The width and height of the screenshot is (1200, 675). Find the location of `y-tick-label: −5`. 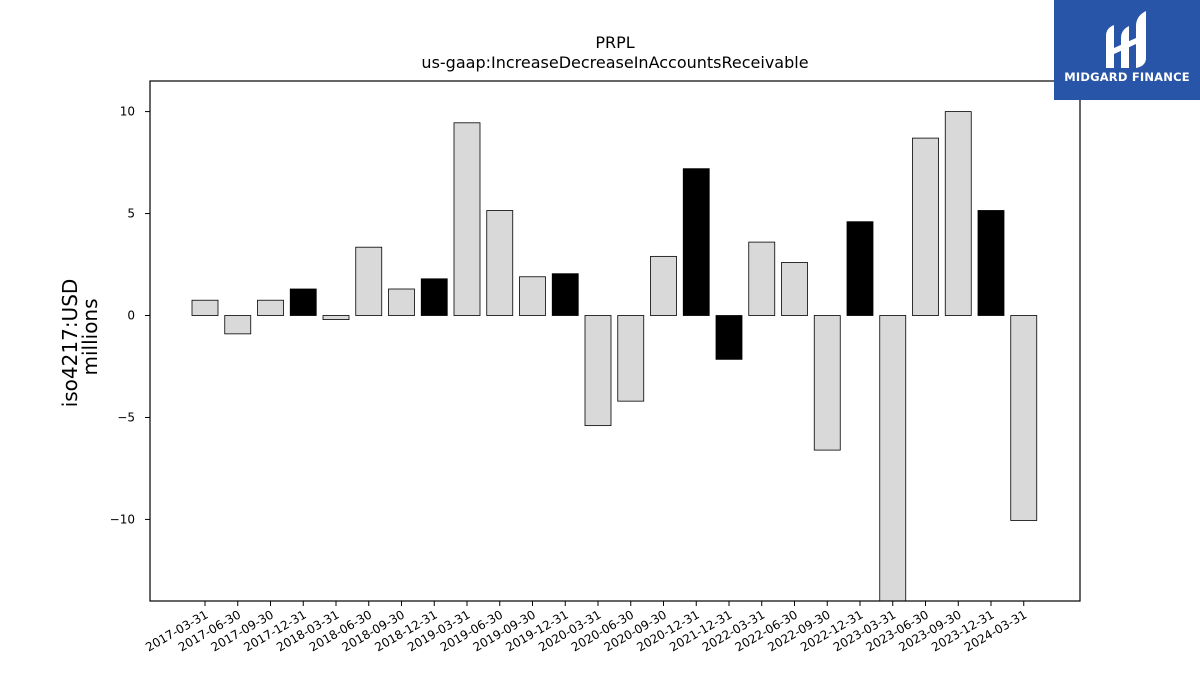

y-tick-label: −5 is located at coordinates (126, 417).